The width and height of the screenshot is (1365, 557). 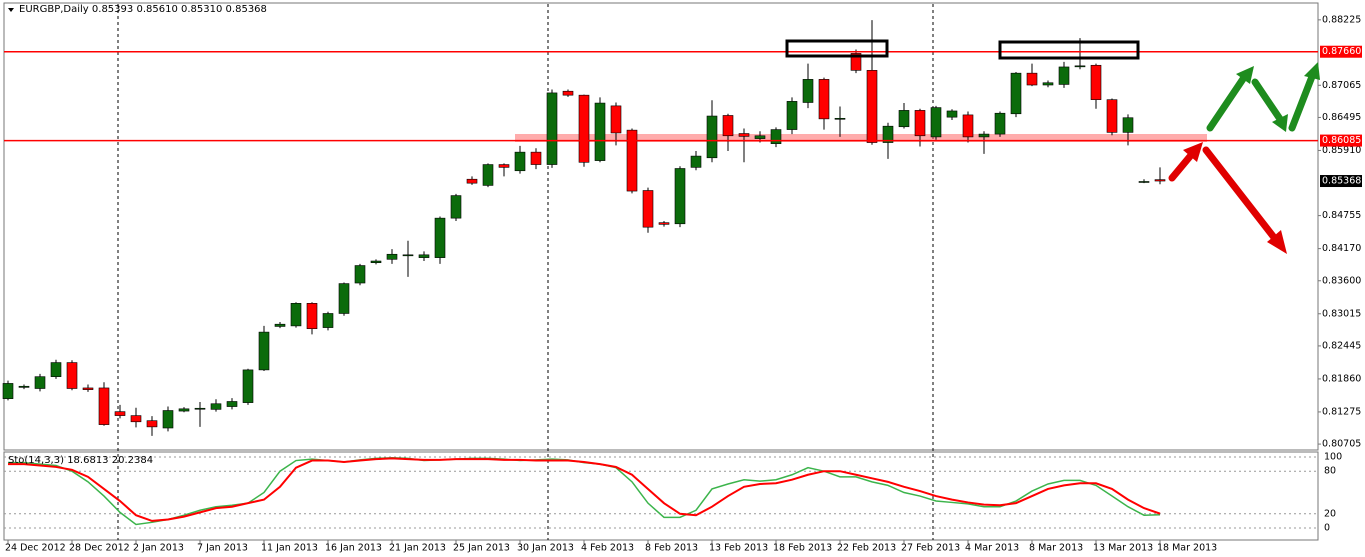 I want to click on x-tick-label: 8 Mar 2013, so click(x=1056, y=548).